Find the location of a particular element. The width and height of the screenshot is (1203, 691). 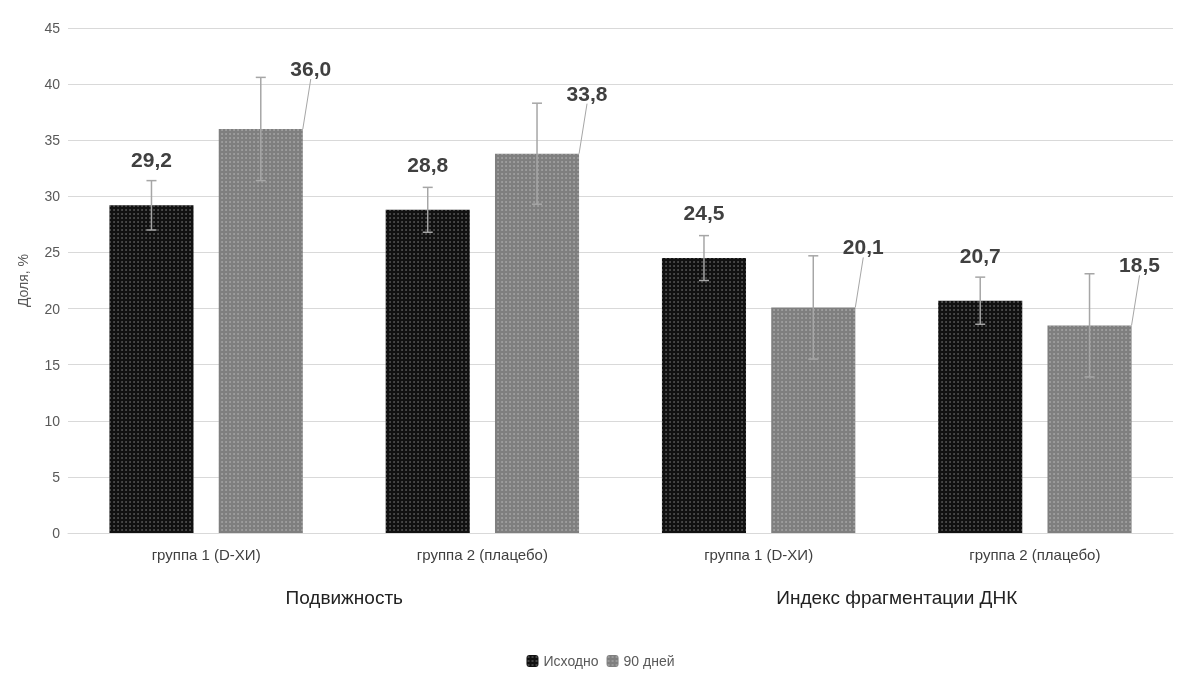

data-label: 18,5 is located at coordinates (1140, 265).